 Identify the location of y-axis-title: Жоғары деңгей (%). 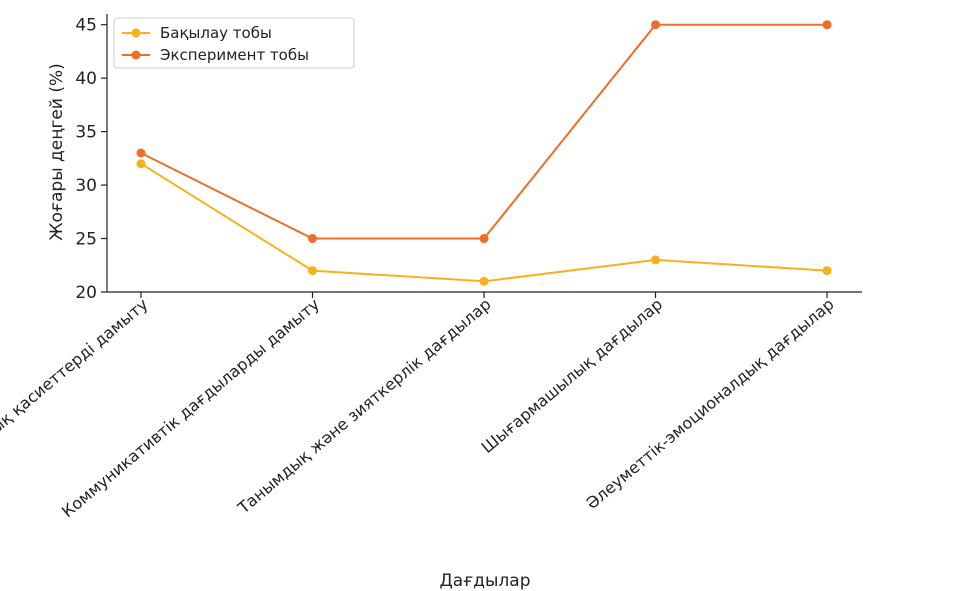
(57, 152).